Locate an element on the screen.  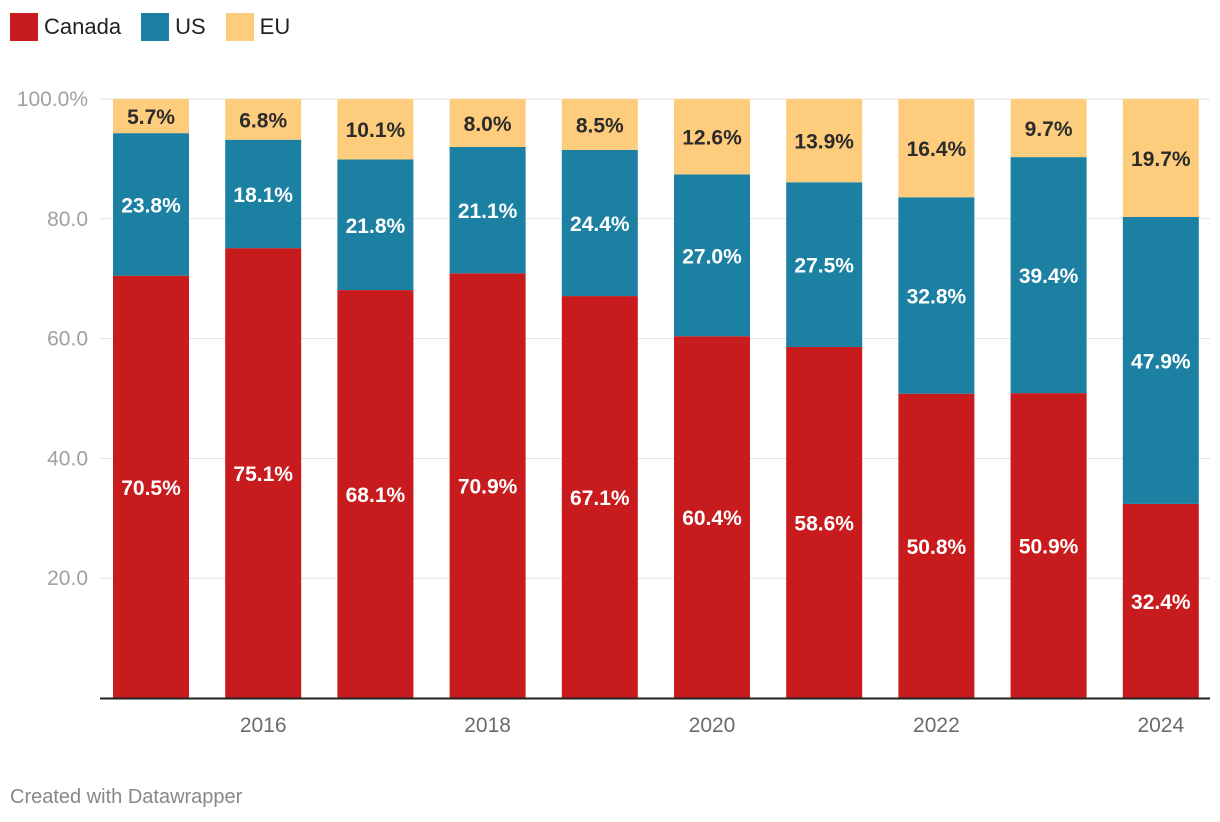
bar-us-2020 is located at coordinates (712, 255).